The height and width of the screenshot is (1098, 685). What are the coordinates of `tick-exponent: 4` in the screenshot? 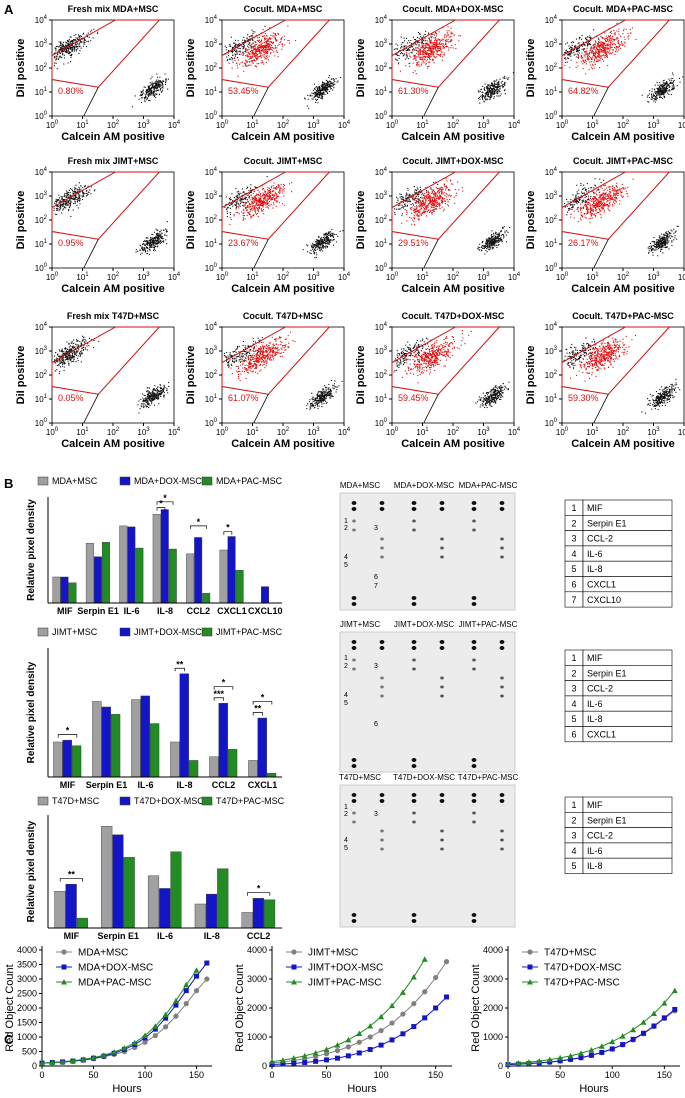 It's located at (179, 123).